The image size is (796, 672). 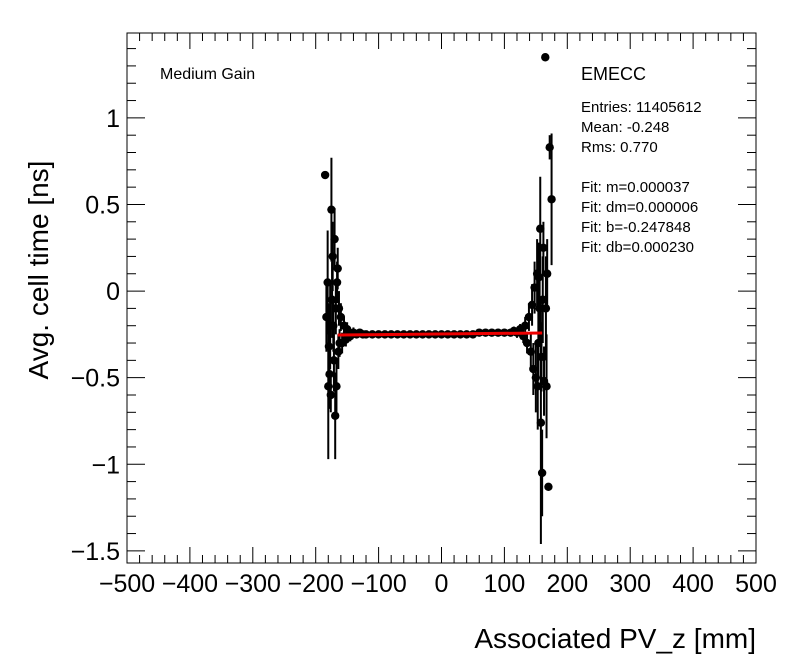 I want to click on x-tick-labels: −500 −400 −300 −200 −100 0 100 200 300 400 500, so click(x=438, y=584).